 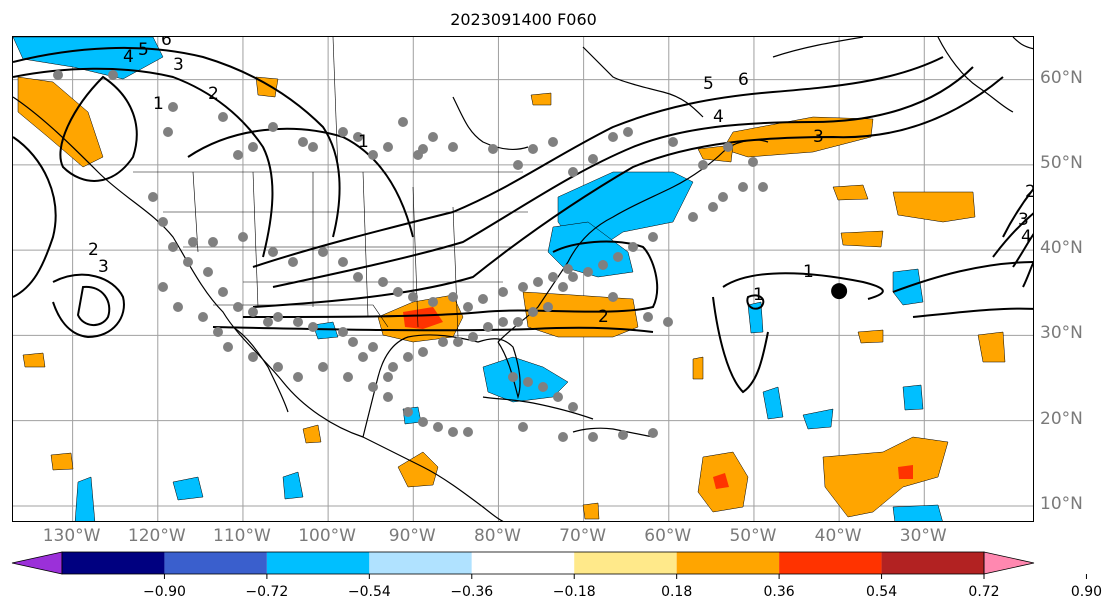 I want to click on colorbar-tick-label: 0.90, so click(x=1086, y=592).